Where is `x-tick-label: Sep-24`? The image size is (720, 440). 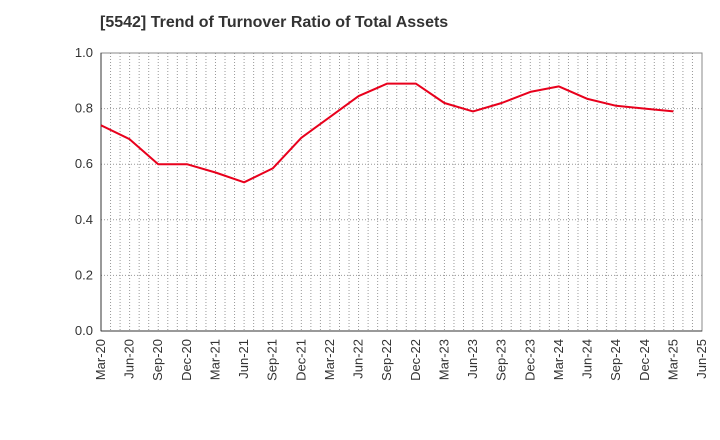
x-tick-label: Sep-24 is located at coordinates (615, 360).